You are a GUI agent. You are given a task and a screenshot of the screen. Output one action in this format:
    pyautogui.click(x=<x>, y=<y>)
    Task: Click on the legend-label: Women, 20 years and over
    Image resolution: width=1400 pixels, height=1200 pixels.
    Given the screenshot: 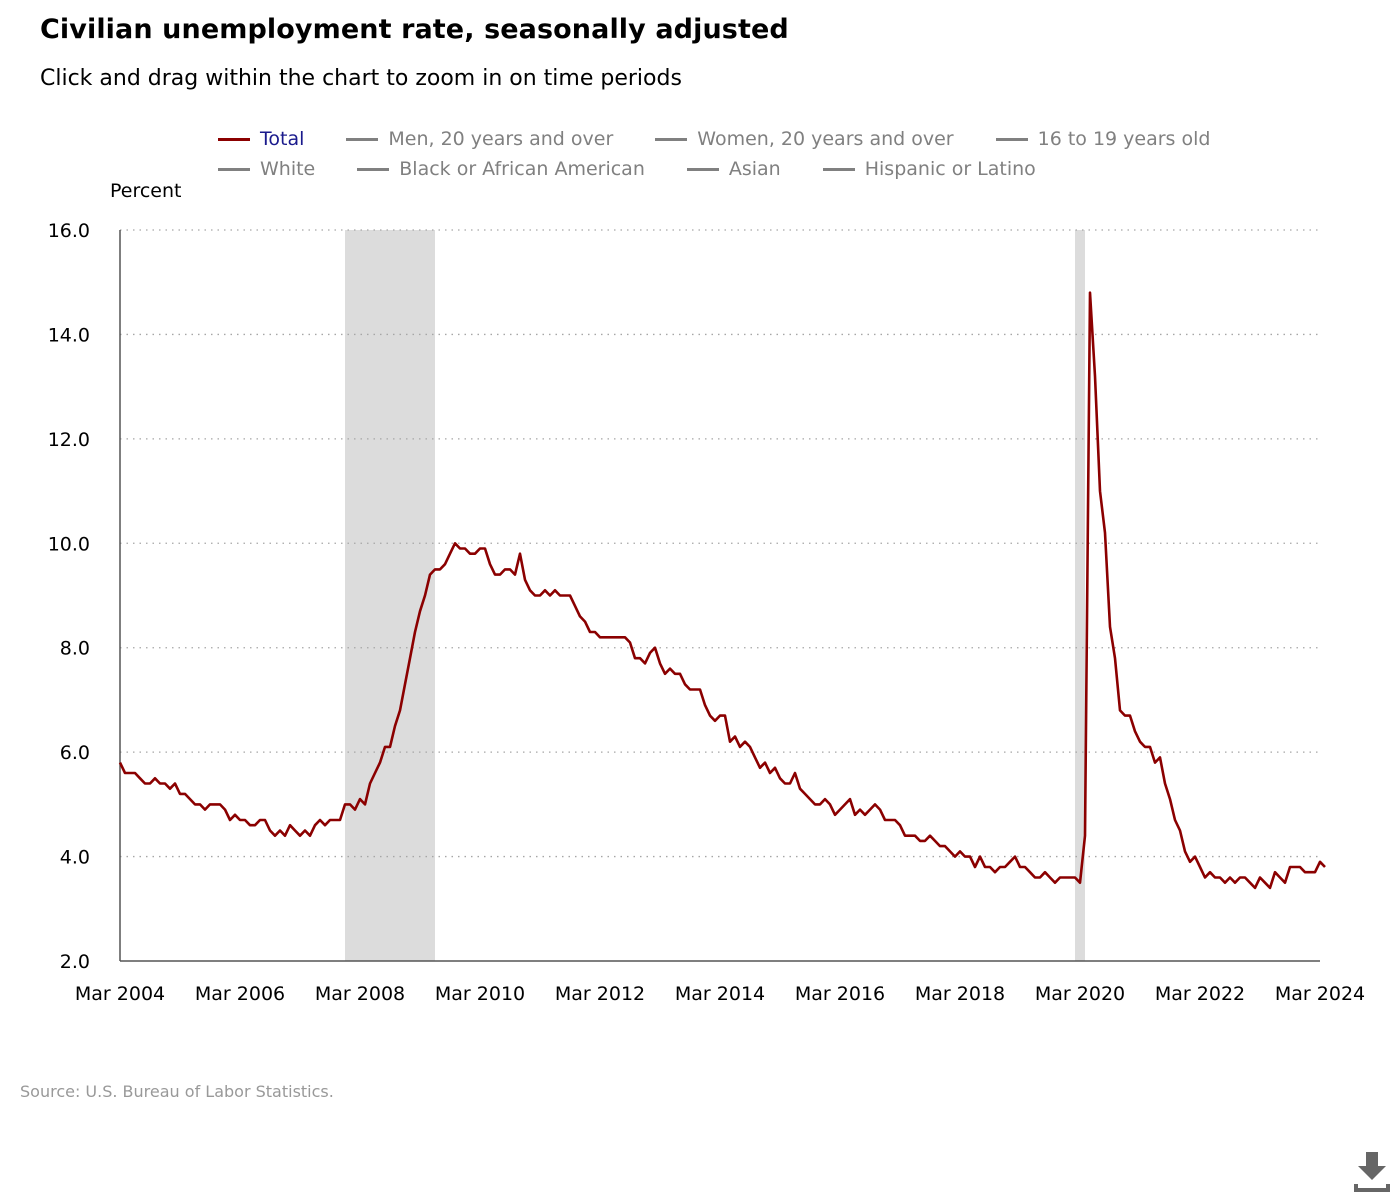 What is the action you would take?
    pyautogui.click(x=825, y=139)
    